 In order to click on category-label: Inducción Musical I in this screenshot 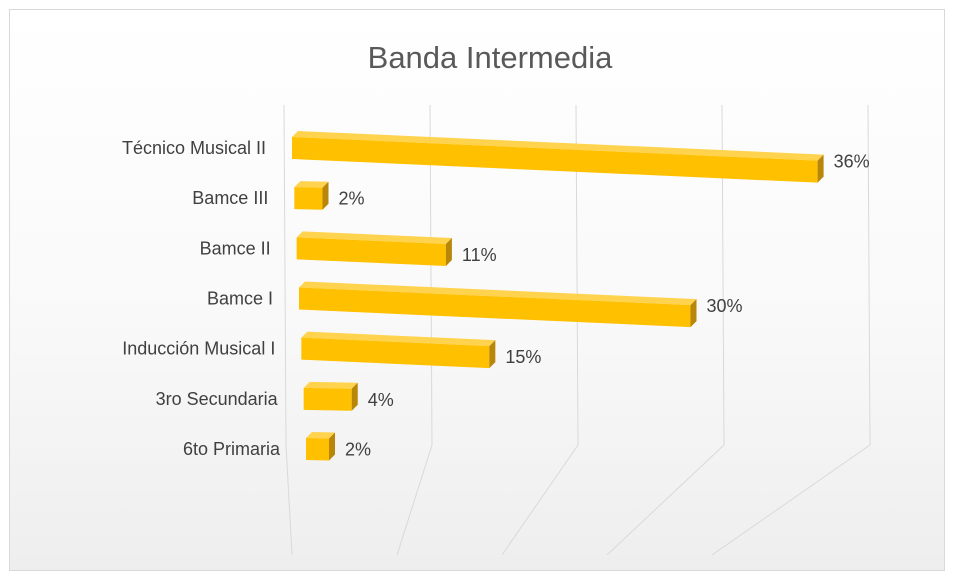, I will do `click(198, 349)`.